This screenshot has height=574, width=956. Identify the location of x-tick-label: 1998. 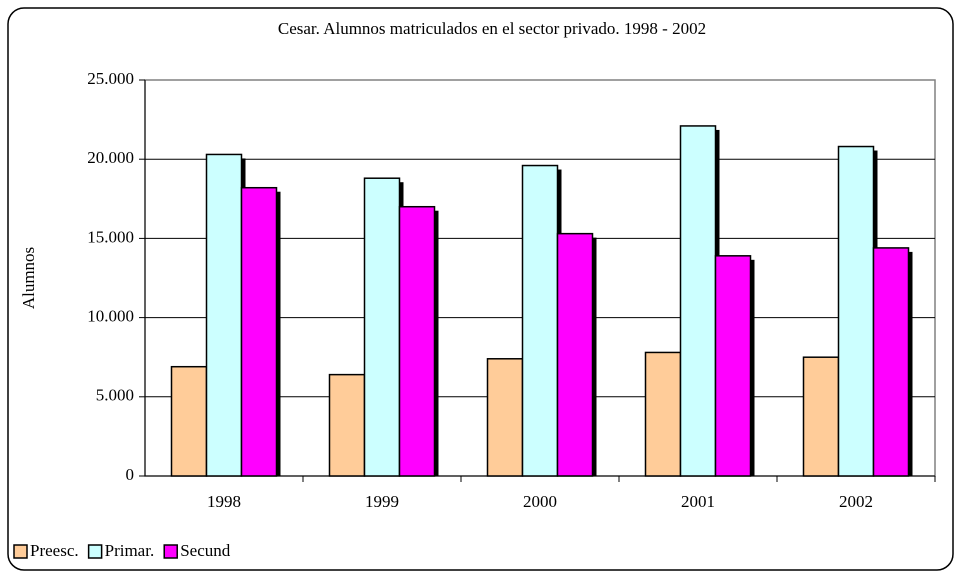
(224, 501).